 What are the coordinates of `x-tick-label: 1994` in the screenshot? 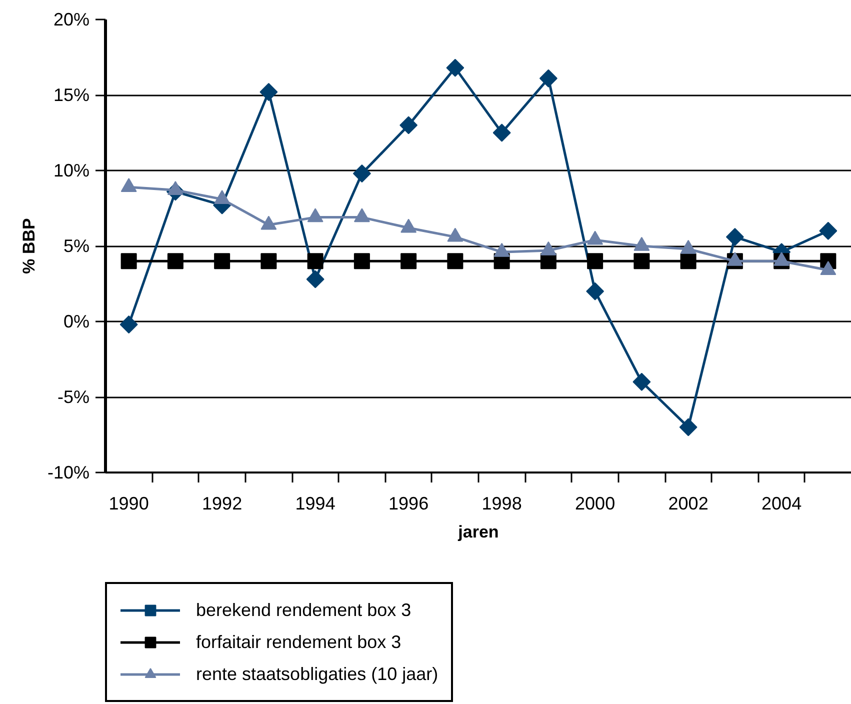 It's located at (315, 504).